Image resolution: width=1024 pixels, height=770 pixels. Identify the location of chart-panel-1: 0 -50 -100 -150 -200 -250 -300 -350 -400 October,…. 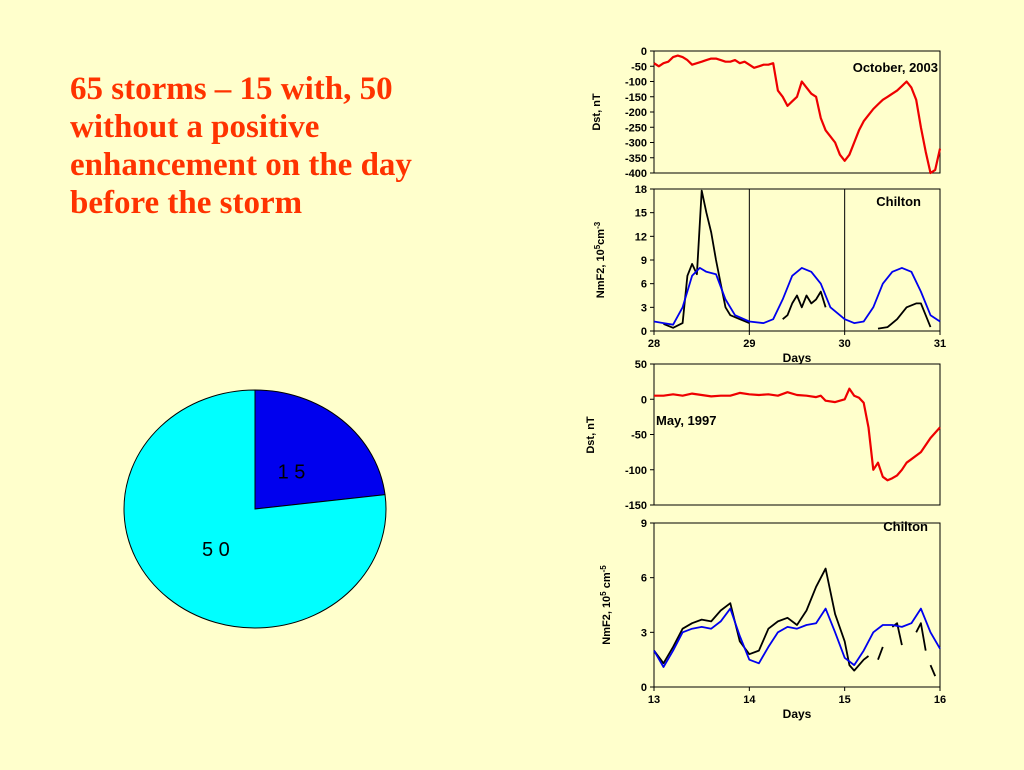
(783, 113).